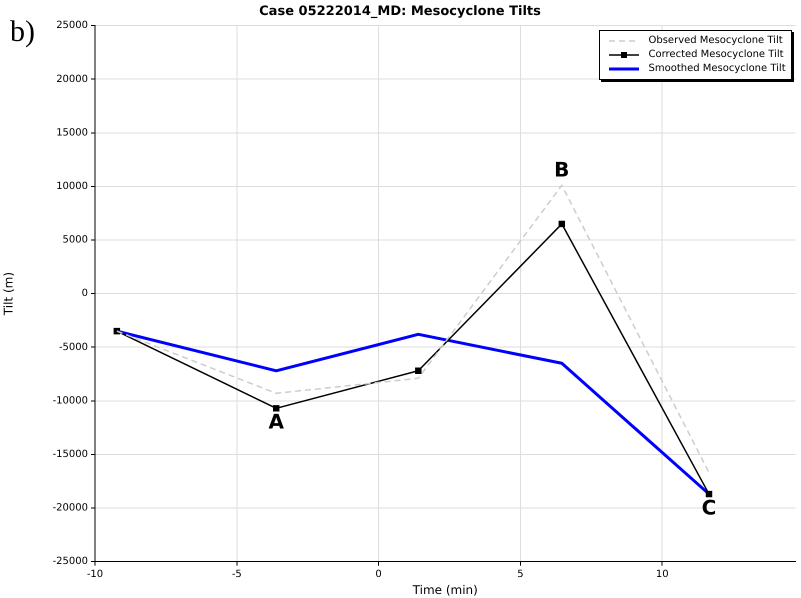 This screenshot has width=801, height=598. Describe the element at coordinates (520, 574) in the screenshot. I see `x-tick-label: 5` at that location.